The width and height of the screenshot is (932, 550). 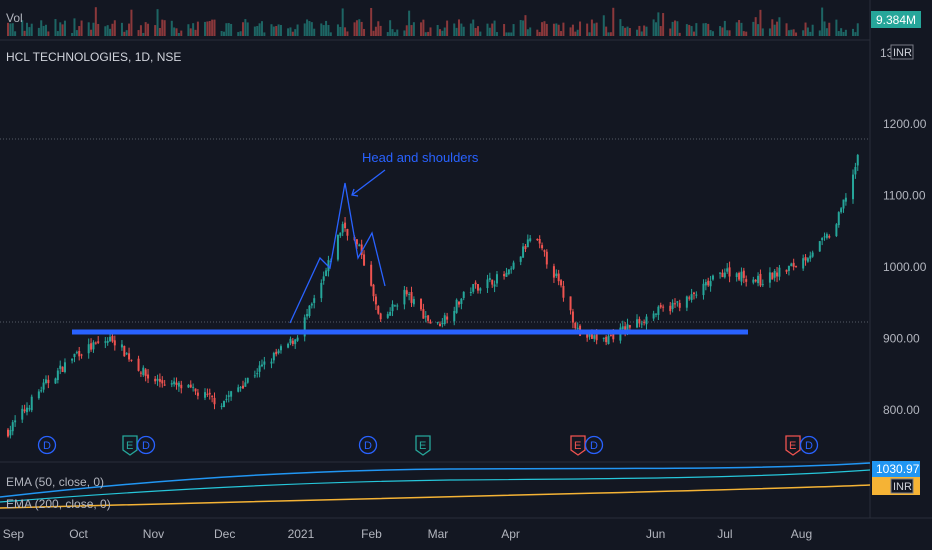 I want to click on price-tick-label: 1200.00, so click(x=905, y=124).